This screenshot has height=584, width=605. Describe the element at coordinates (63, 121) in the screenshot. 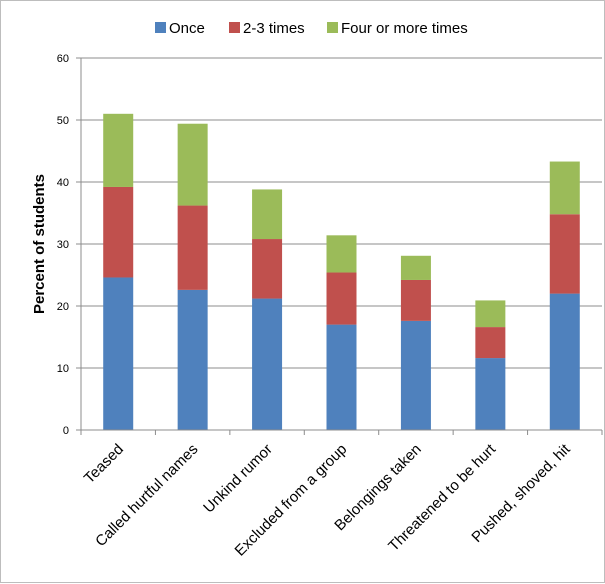

I see `y-tick-label: 50` at that location.